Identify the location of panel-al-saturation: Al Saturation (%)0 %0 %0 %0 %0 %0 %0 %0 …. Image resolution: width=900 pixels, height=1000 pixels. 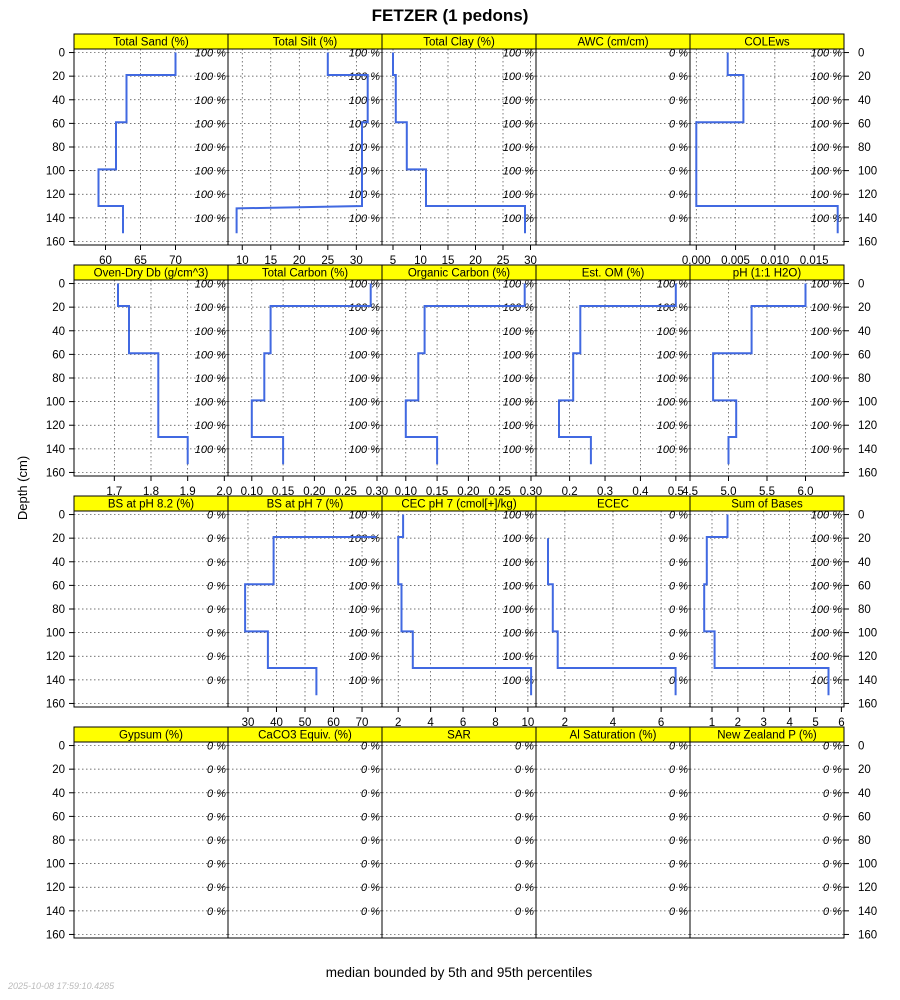
(613, 832).